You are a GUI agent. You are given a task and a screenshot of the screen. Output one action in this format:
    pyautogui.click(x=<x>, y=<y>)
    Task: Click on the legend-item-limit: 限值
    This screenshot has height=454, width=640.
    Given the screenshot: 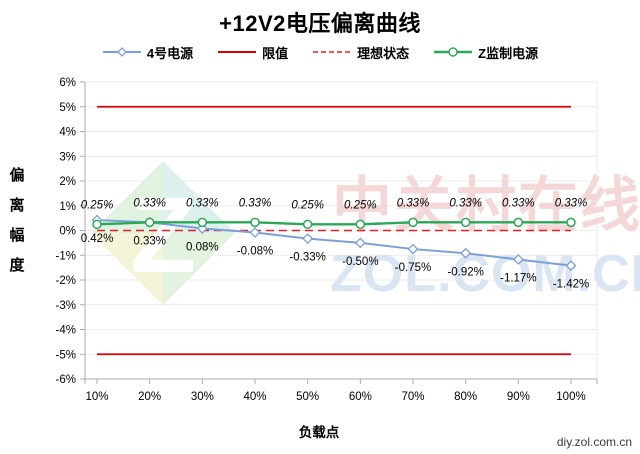 What is the action you would take?
    pyautogui.click(x=252, y=52)
    